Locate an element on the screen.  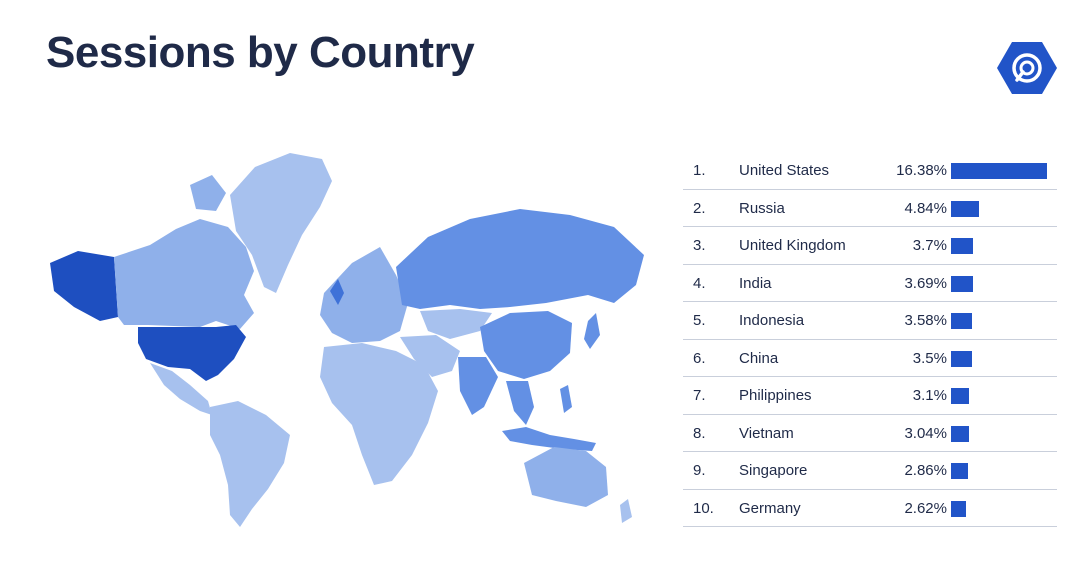
map-region-alaska is located at coordinates (84, 286).